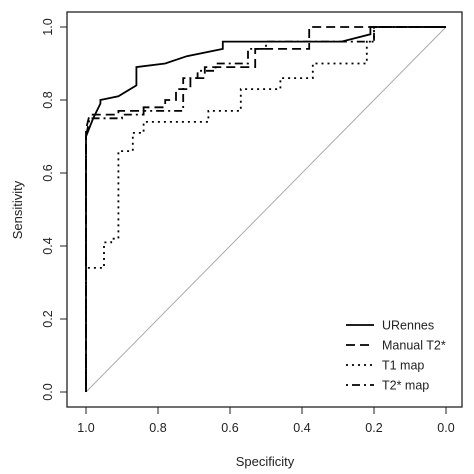 This screenshot has width=474, height=474. I want to click on y-tick-label: 0.0, so click(48, 391).